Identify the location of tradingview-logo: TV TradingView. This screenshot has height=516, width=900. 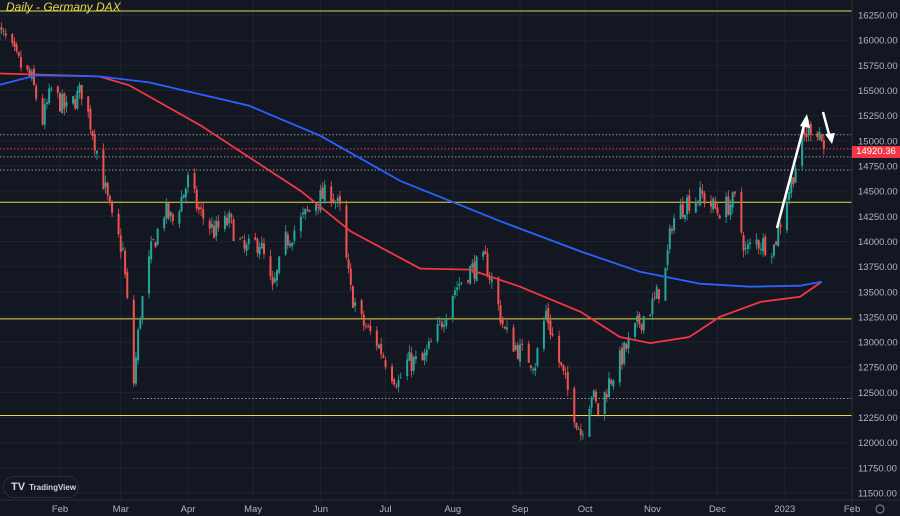
(41, 487).